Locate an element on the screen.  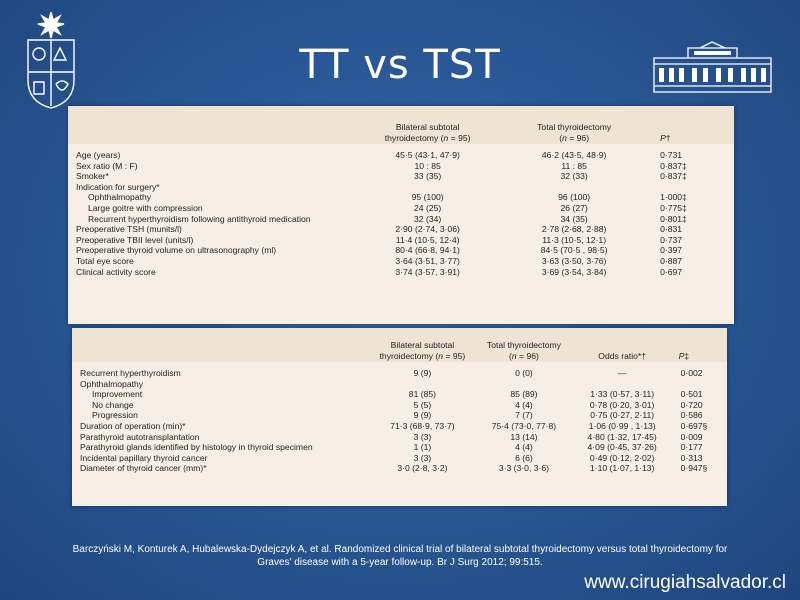
row-label: Improvement is located at coordinates (117, 394).